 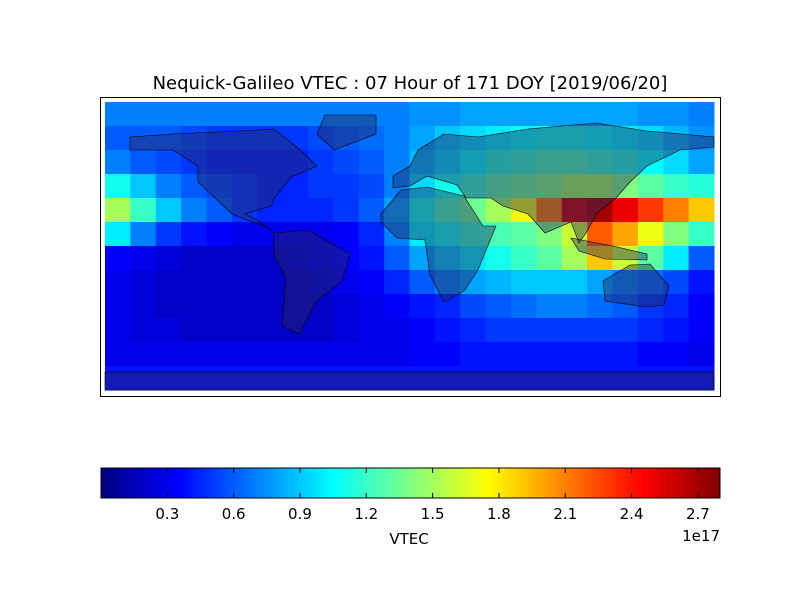 I want to click on colorbar-tick-label: 1.5, so click(x=433, y=514).